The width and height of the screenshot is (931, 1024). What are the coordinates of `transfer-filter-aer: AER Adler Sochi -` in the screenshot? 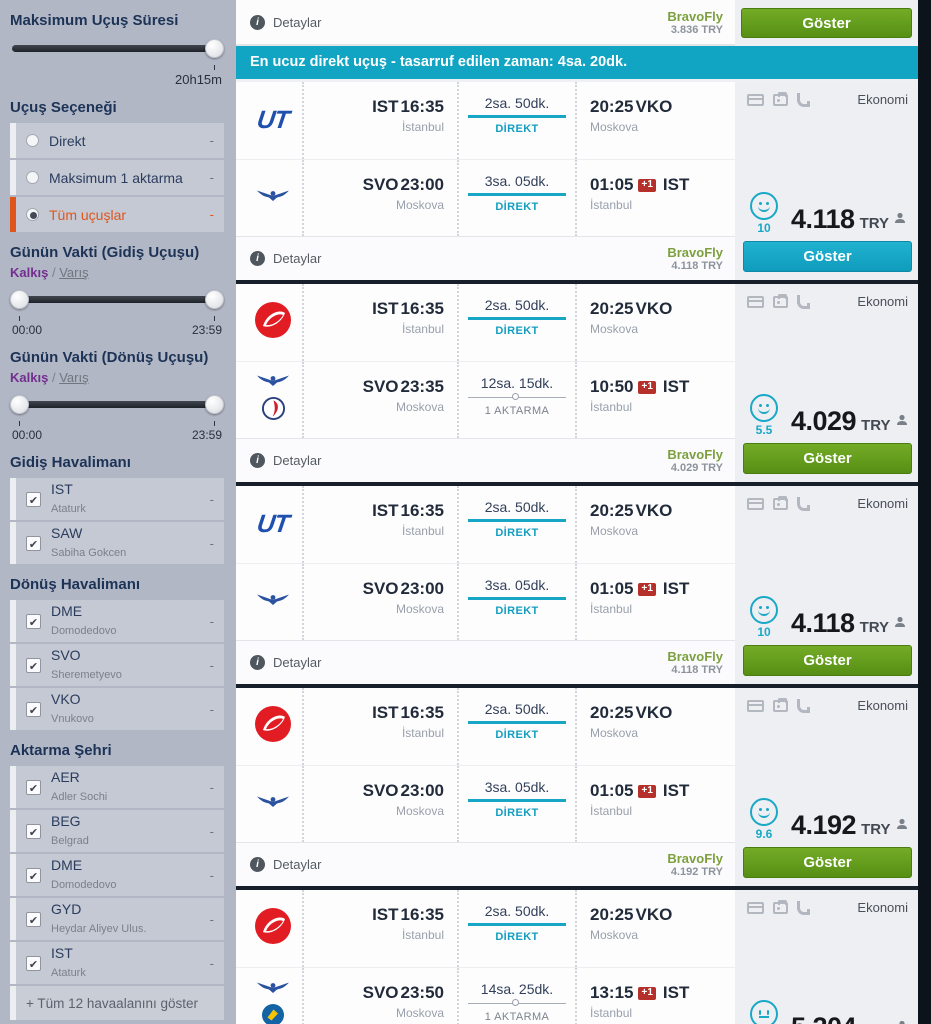 It's located at (117, 787).